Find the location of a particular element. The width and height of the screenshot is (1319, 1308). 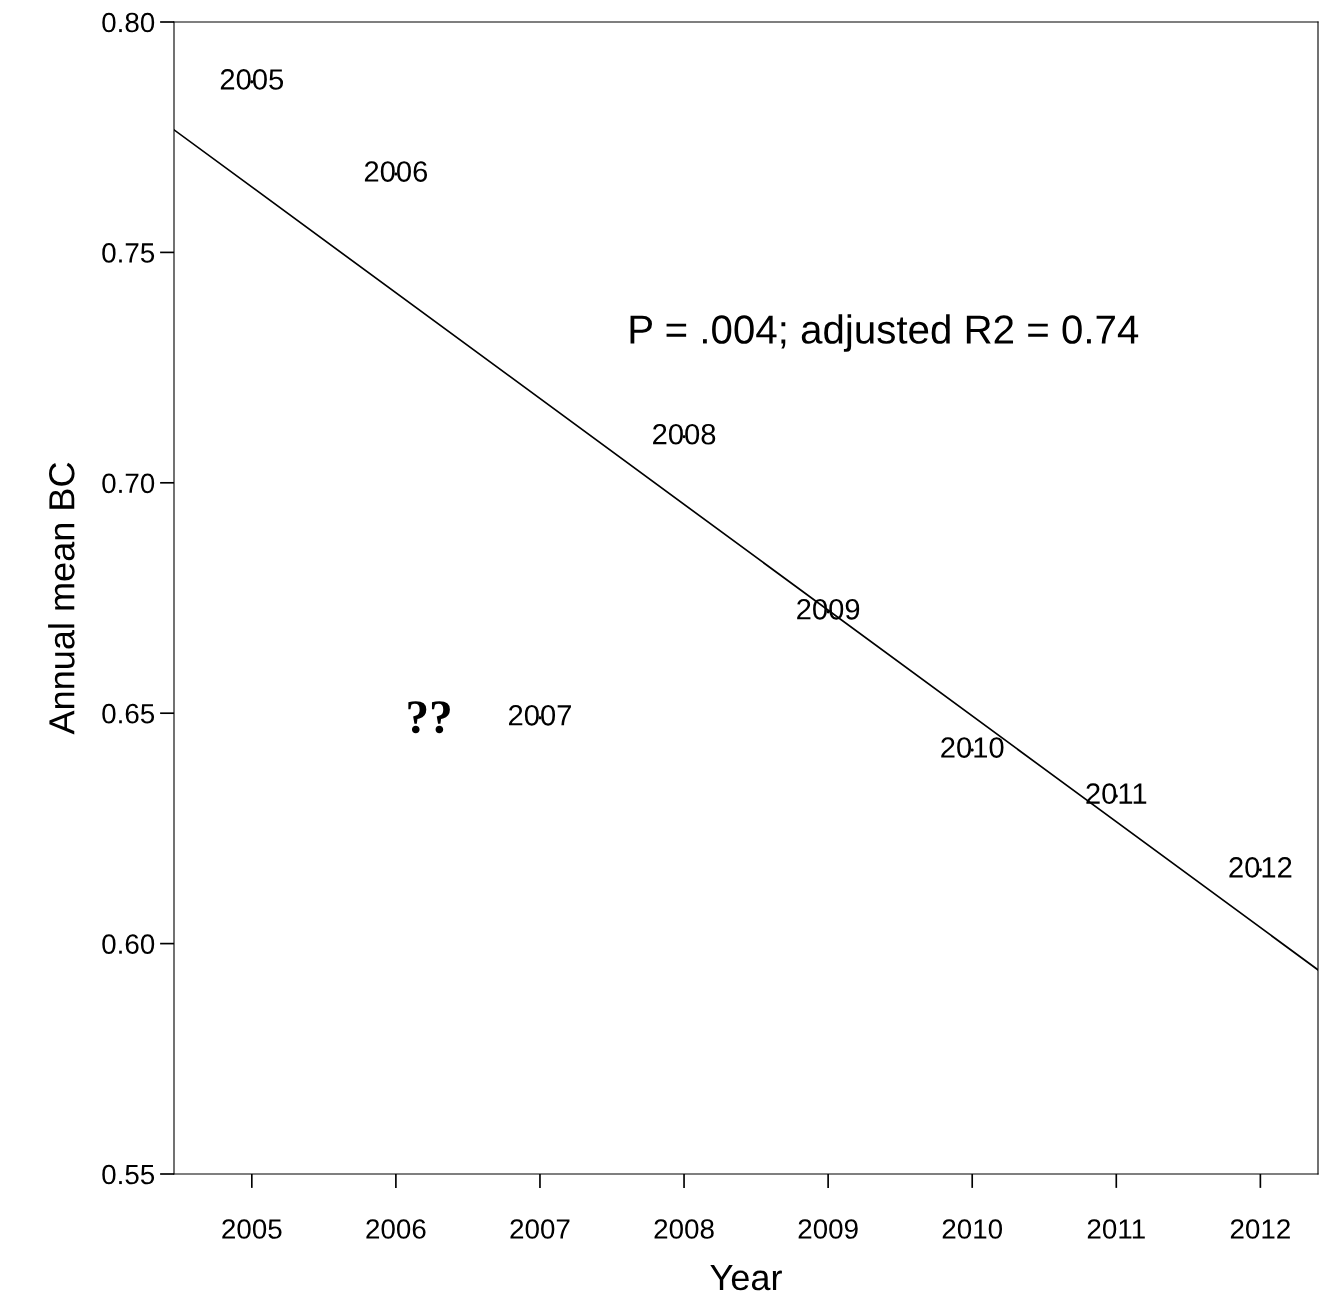

x-tick-label: 2009 is located at coordinates (828, 1229).